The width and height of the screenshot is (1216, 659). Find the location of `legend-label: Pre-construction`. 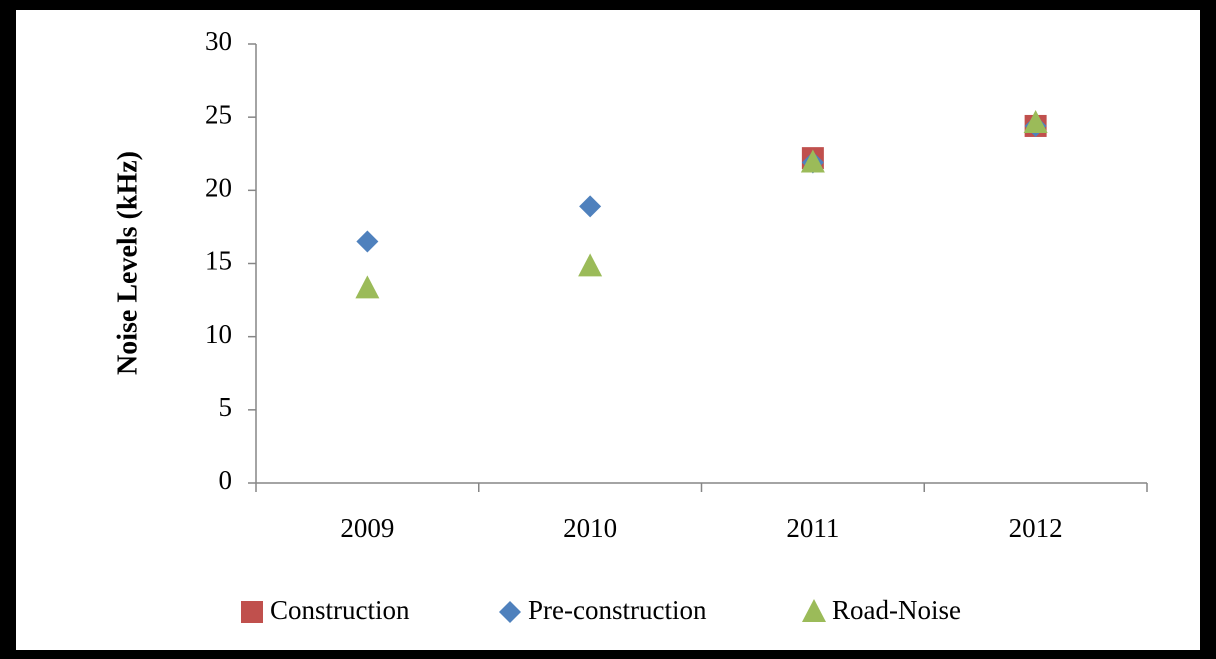

legend-label: Pre-construction is located at coordinates (617, 610).